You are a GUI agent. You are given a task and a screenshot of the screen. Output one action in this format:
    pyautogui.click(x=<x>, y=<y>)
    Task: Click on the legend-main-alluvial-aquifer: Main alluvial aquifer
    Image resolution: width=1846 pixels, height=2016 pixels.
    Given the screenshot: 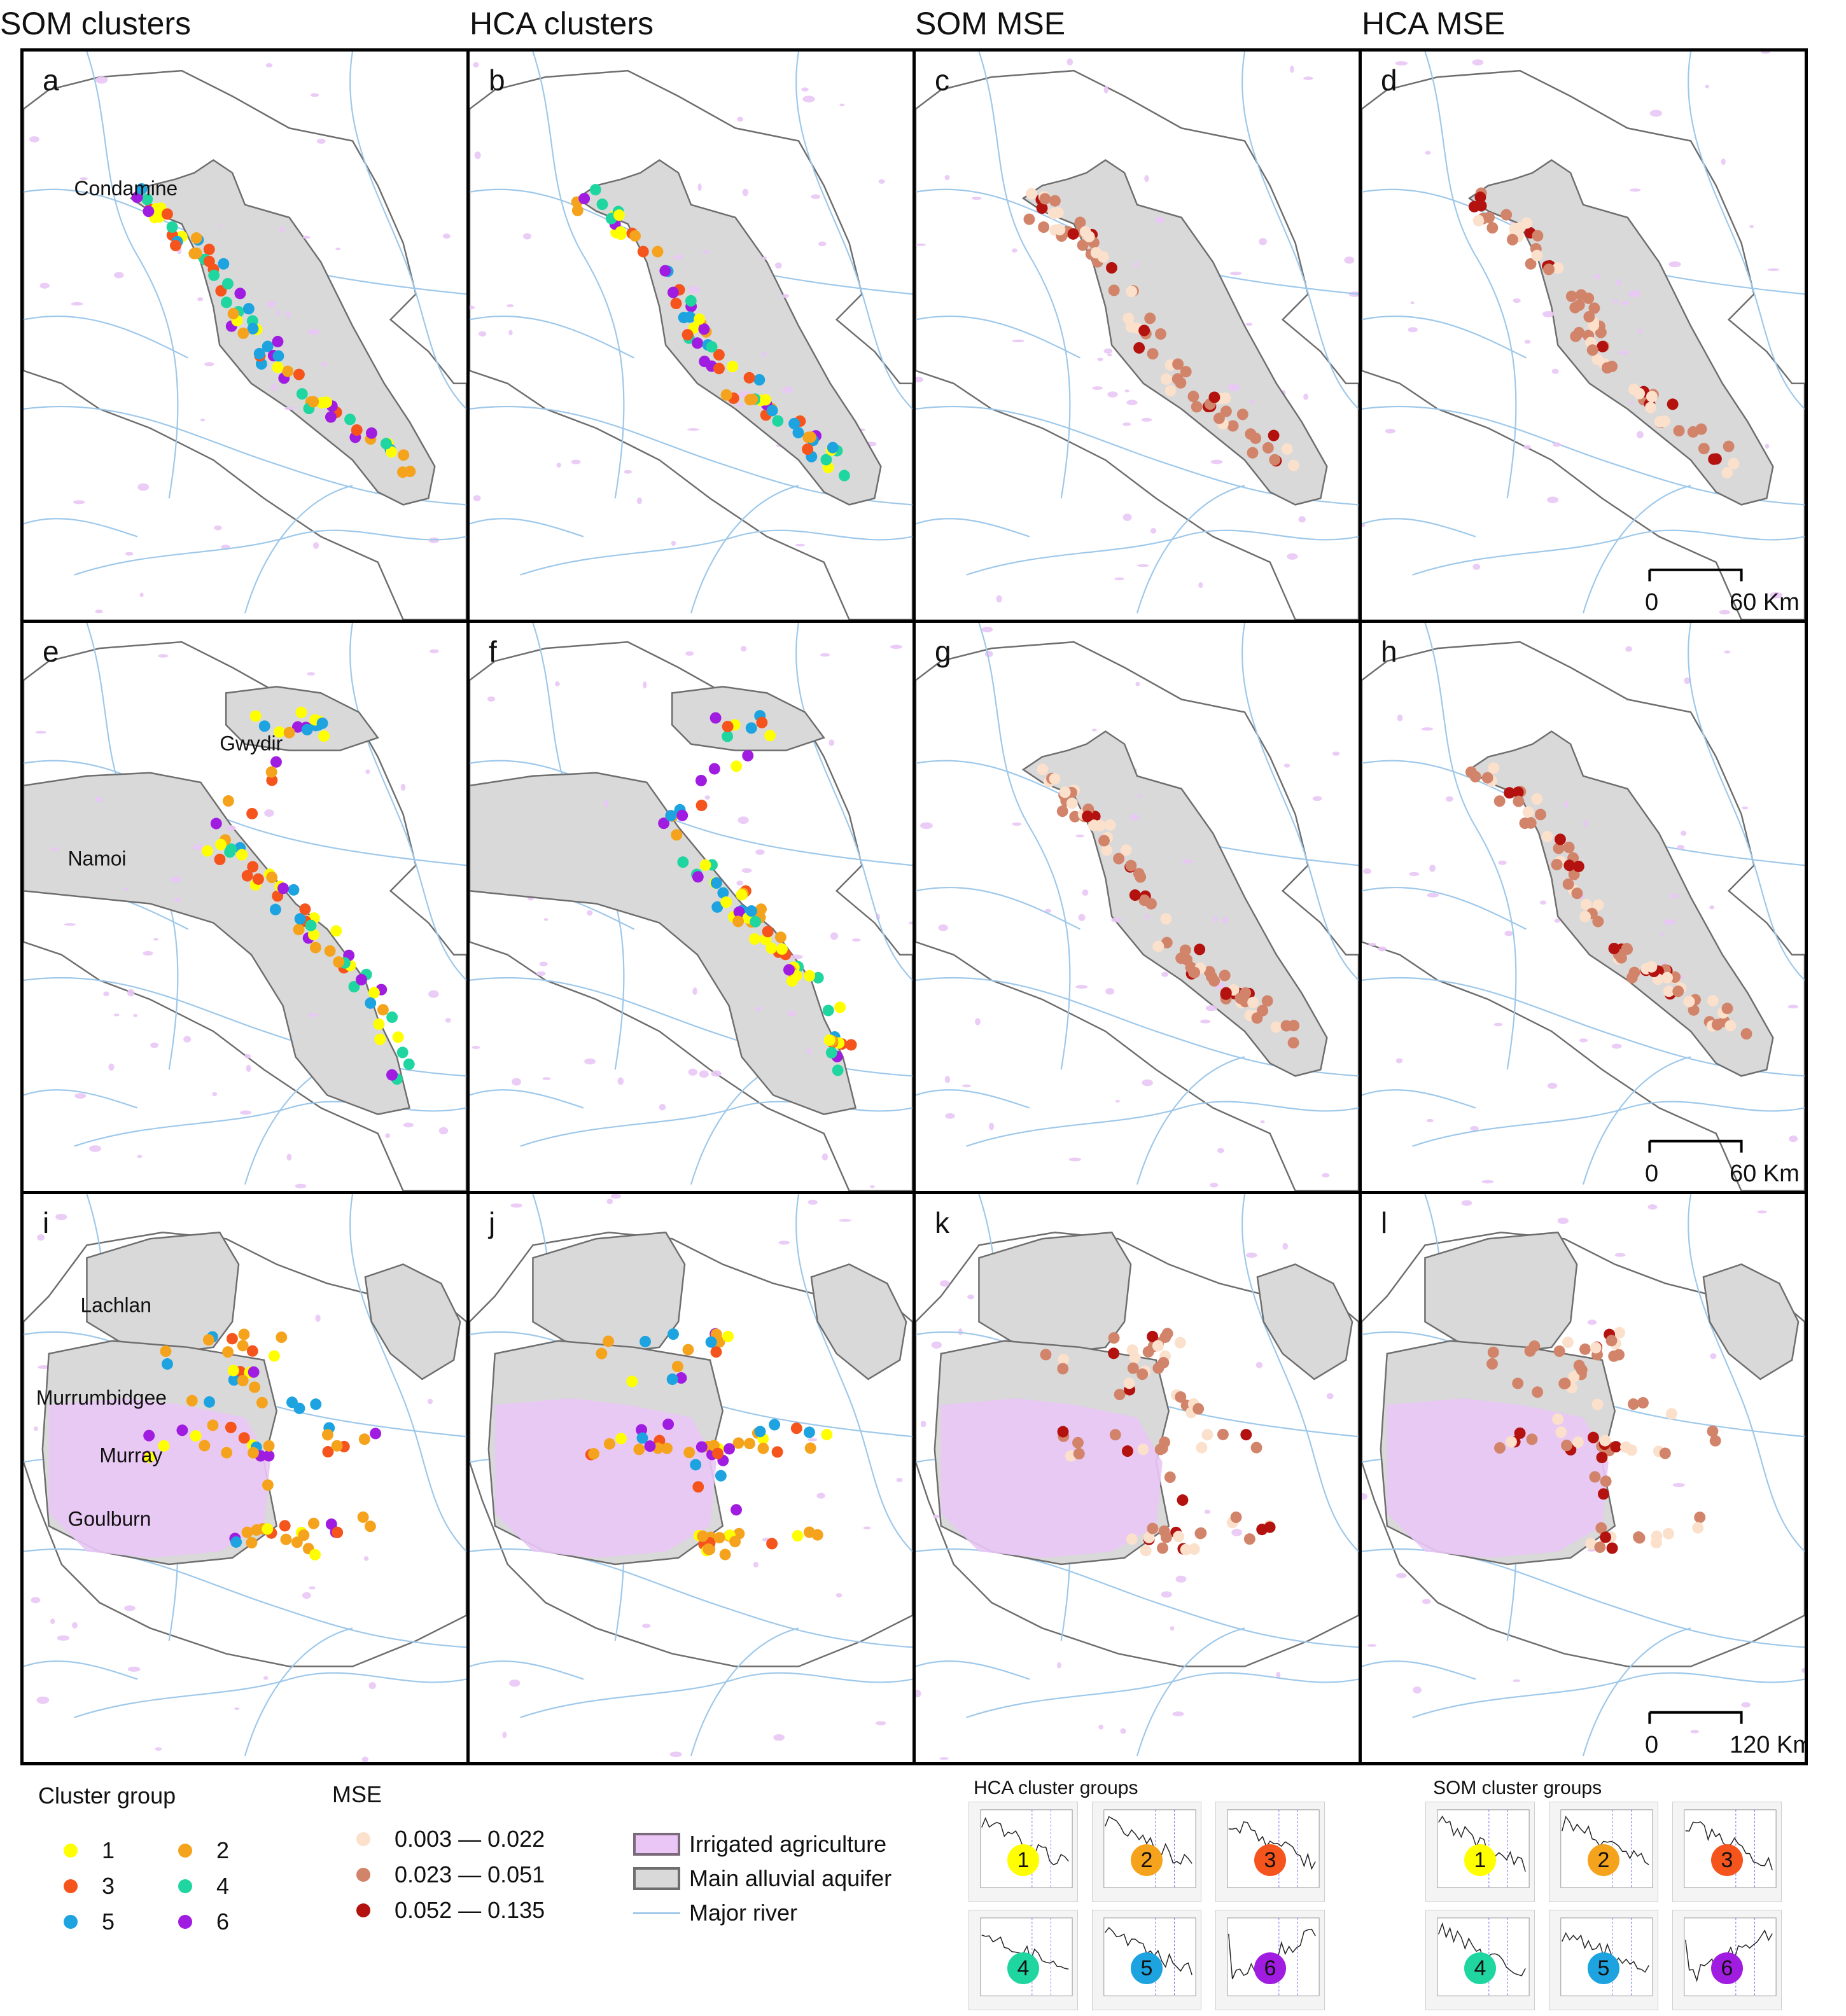 What is the action you would take?
    pyautogui.click(x=762, y=1878)
    